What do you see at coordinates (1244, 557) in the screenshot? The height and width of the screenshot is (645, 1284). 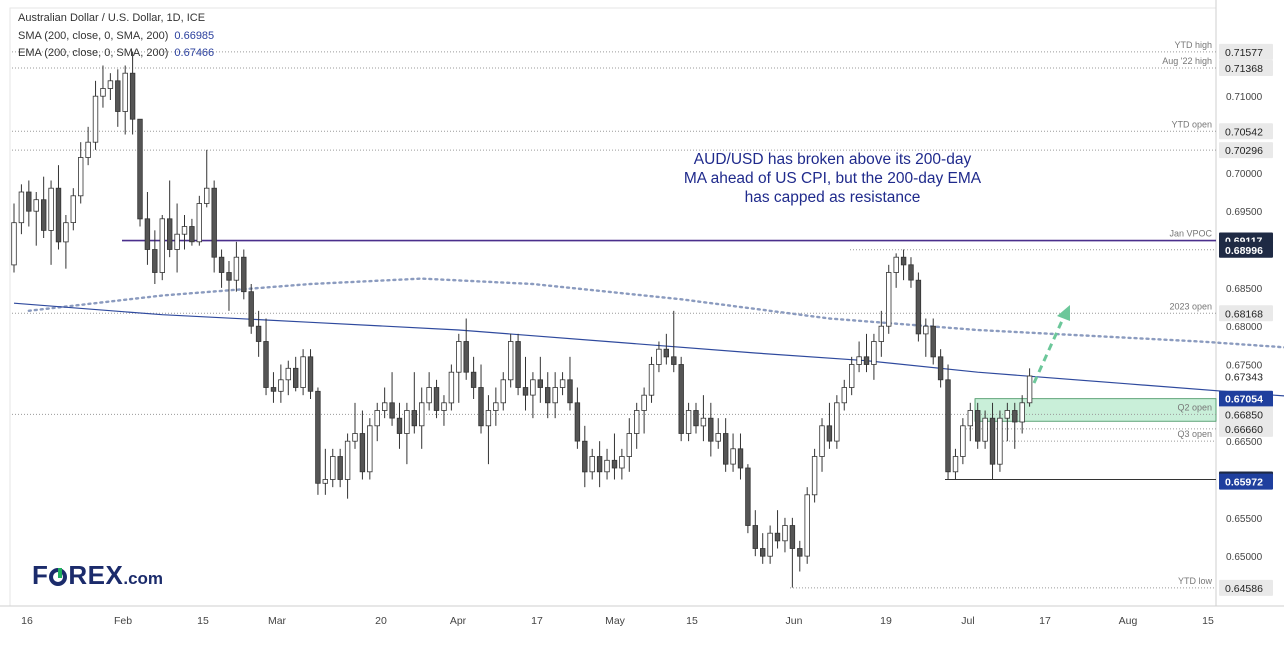 I see `y-tick-label: 0.65000` at bounding box center [1244, 557].